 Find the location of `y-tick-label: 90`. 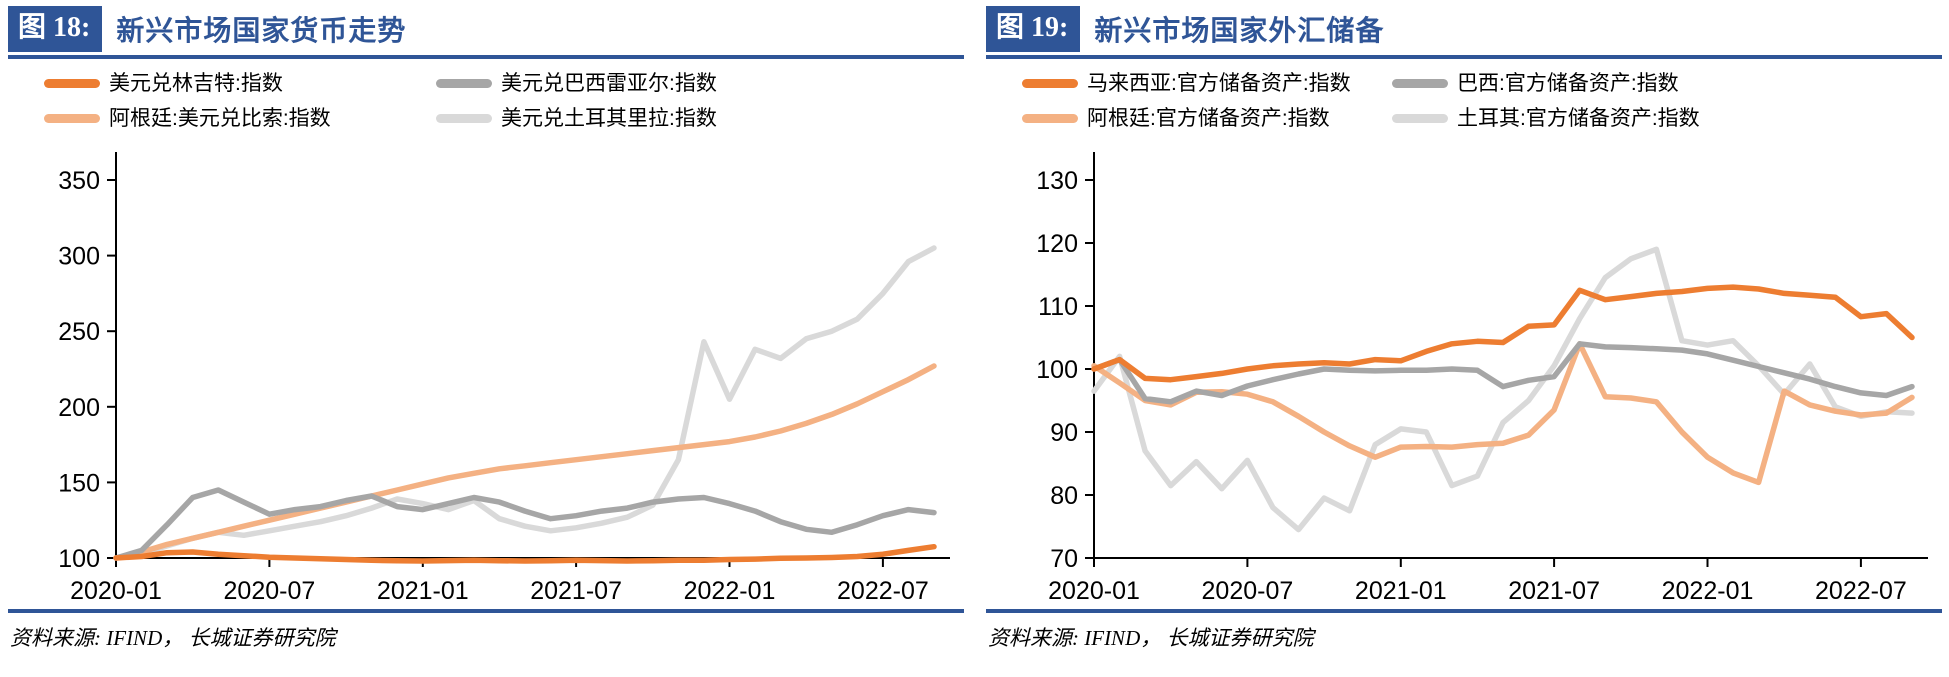

y-tick-label: 90 is located at coordinates (1064, 433).